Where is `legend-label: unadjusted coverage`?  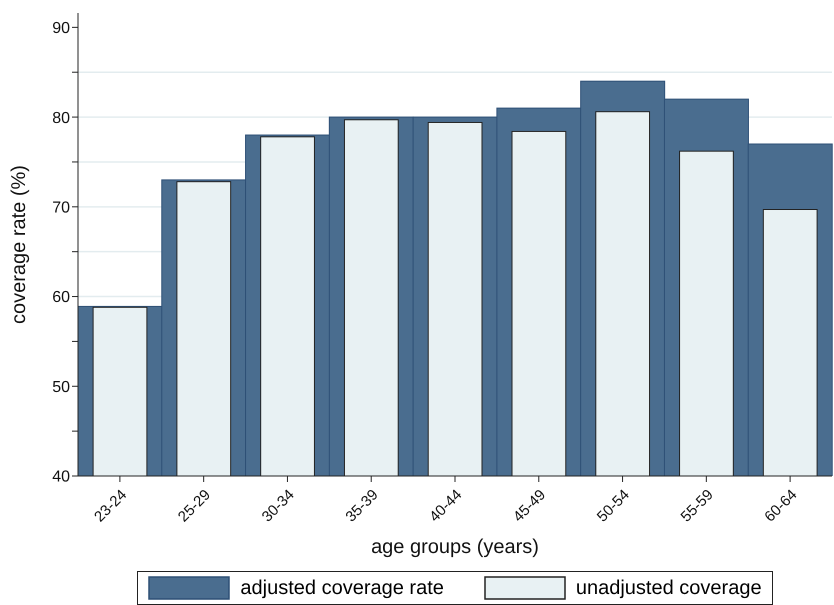
legend-label: unadjusted coverage is located at coordinates (669, 588).